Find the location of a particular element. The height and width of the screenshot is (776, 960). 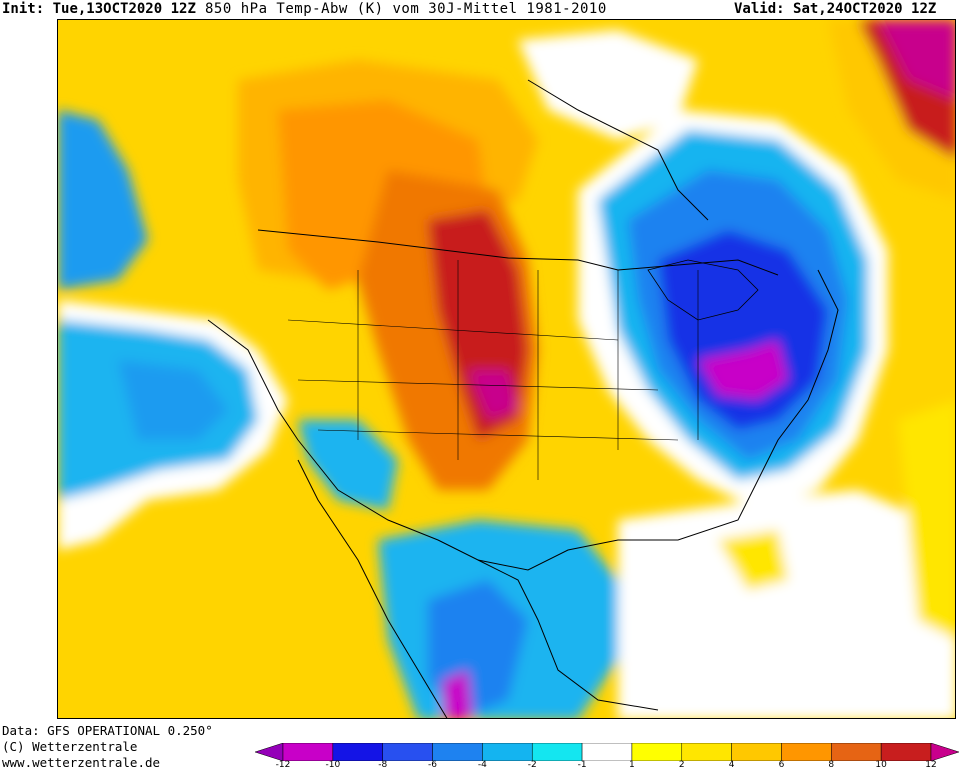

valid-value: Sat,24OCT2020 12Z is located at coordinates (865, 9).